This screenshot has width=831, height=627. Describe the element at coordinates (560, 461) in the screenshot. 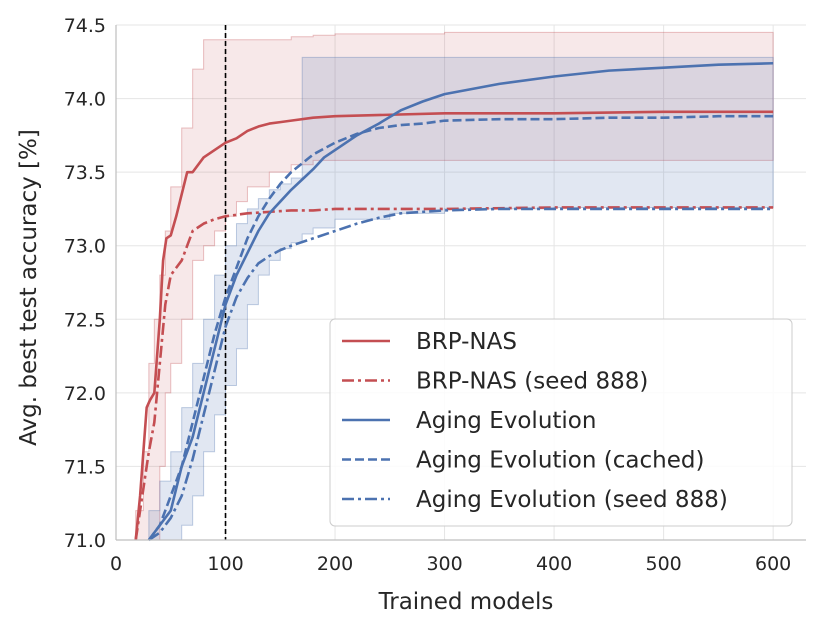

I see `legend-label-3: Aging Evolution (cached)` at that location.